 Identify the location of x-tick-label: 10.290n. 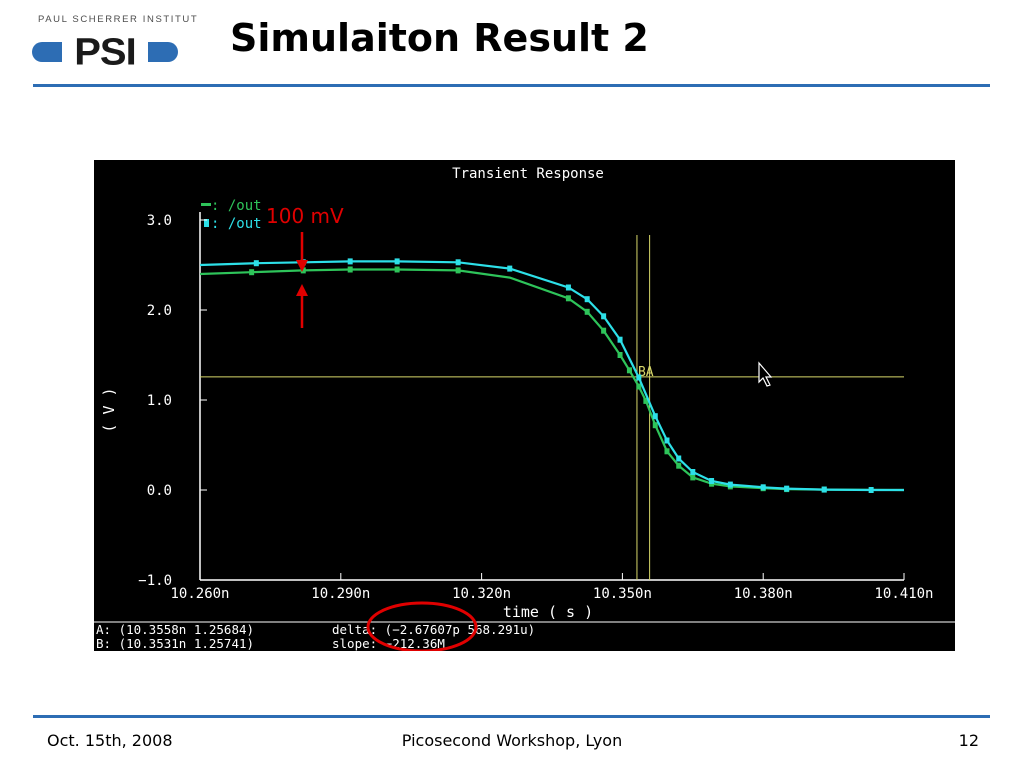
(340, 594).